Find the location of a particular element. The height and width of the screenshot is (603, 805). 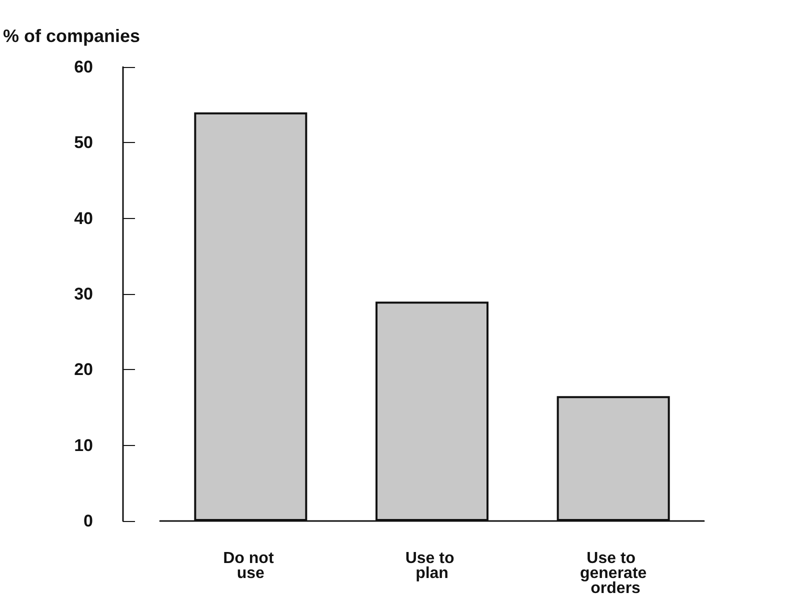

y-tick-label: 20 is located at coordinates (83, 370).